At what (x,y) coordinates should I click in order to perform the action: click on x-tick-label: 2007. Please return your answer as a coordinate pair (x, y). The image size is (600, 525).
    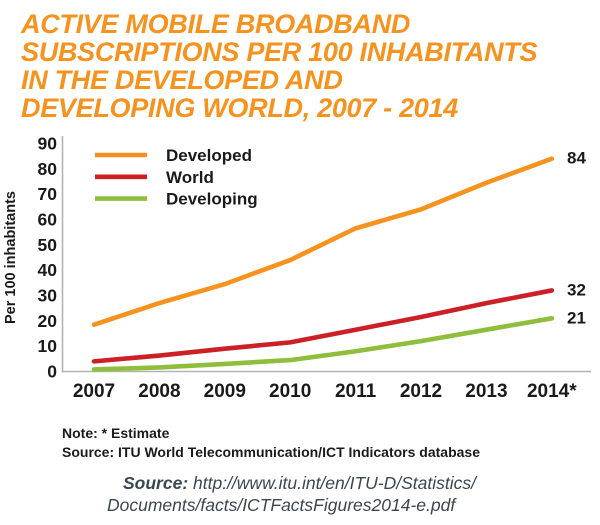
    Looking at the image, I should click on (94, 391).